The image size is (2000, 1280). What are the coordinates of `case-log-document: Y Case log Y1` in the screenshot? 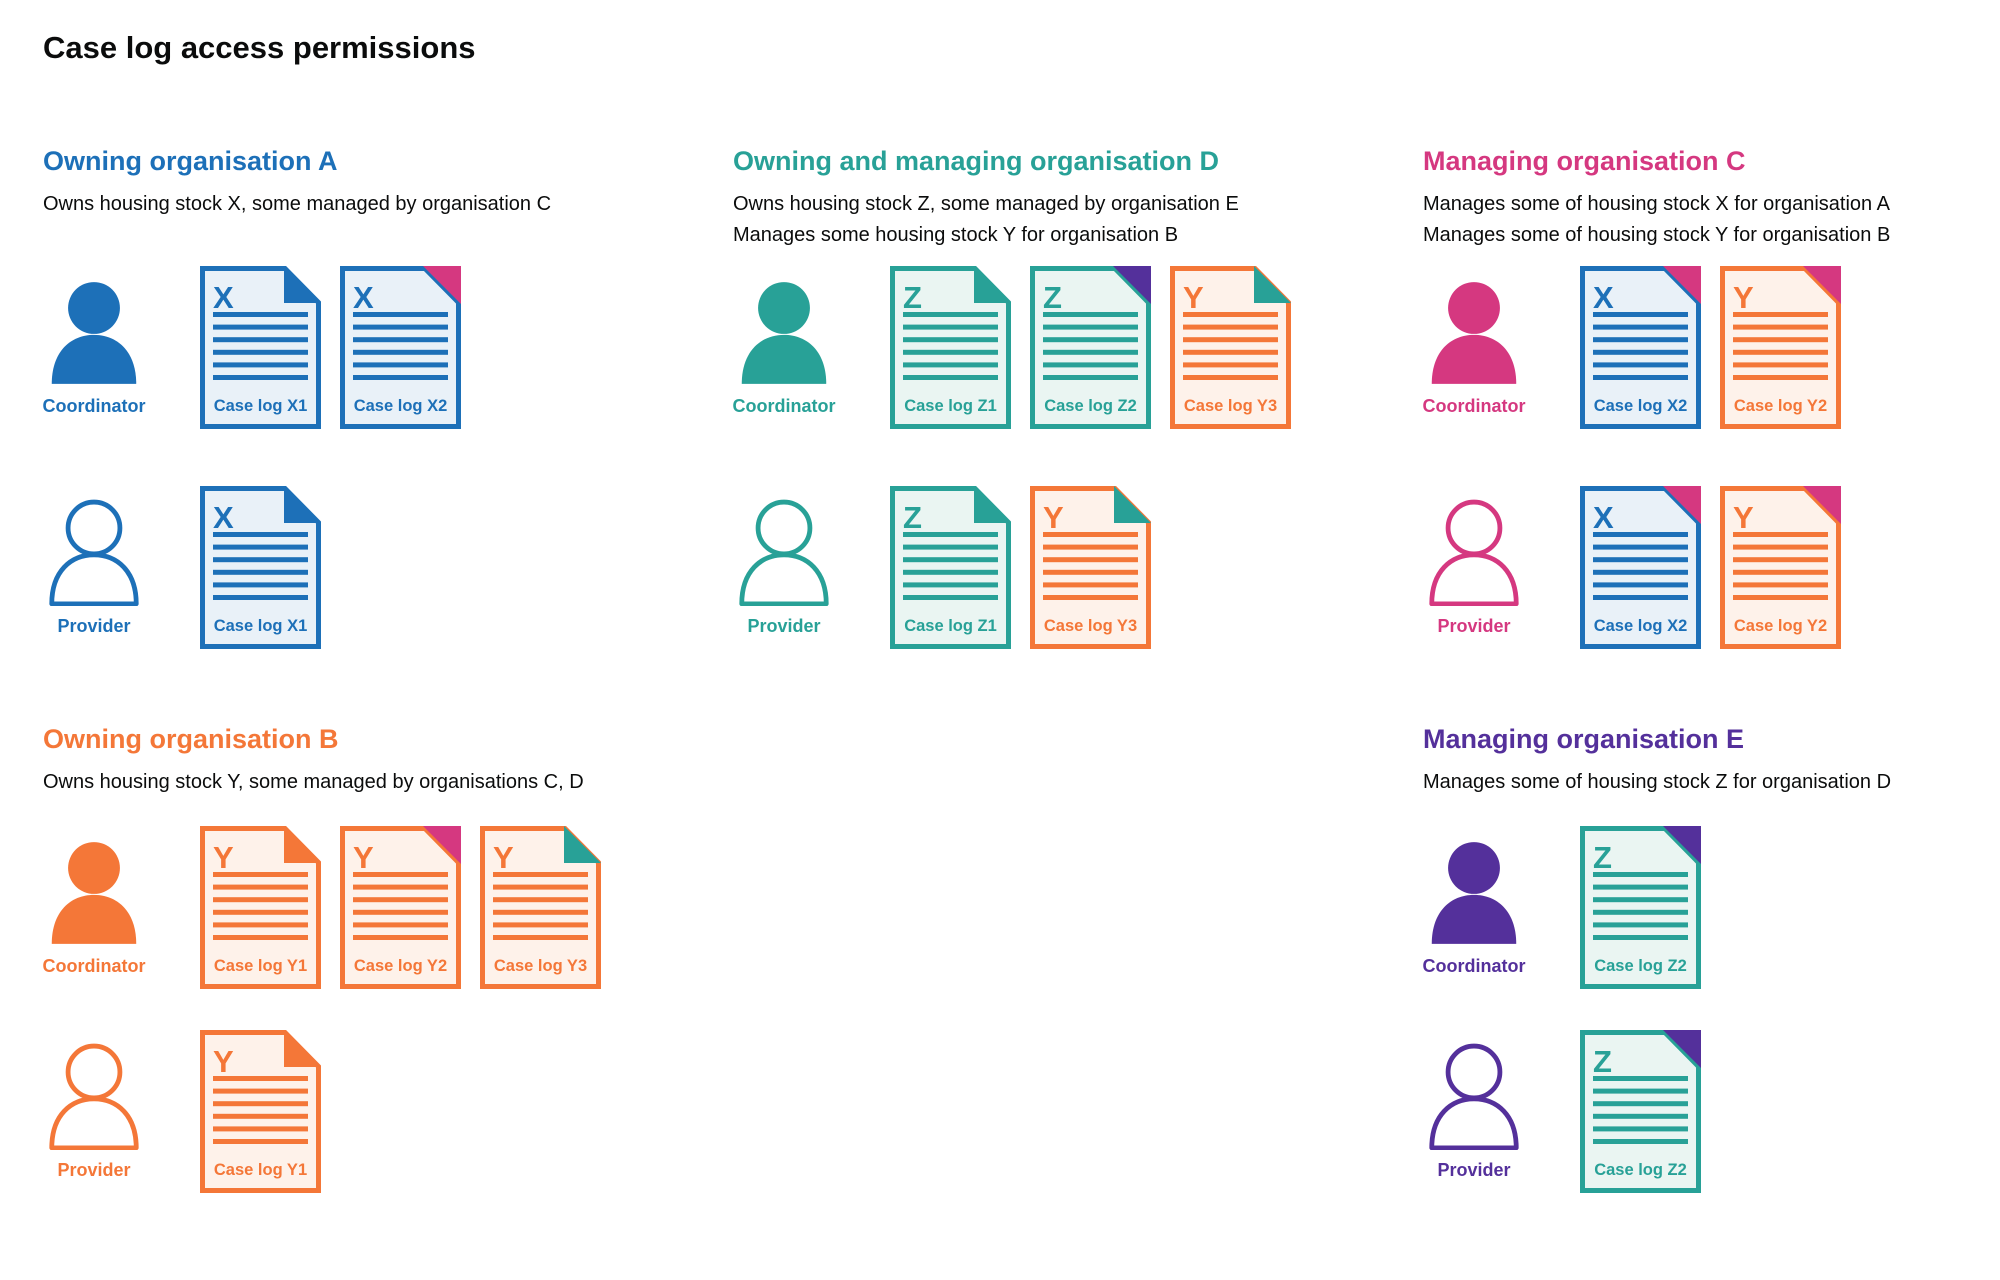 It's located at (260, 1111).